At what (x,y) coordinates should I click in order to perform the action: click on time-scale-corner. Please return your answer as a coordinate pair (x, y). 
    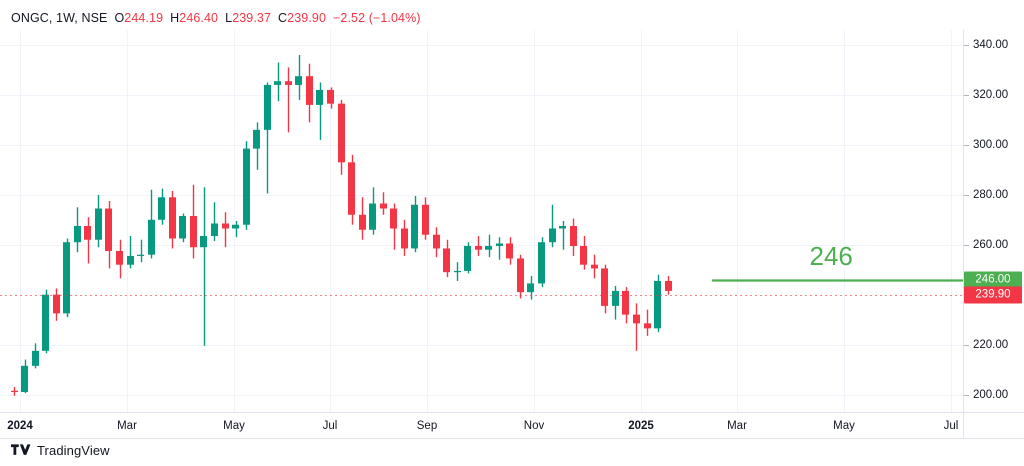
    Looking at the image, I should click on (993, 425).